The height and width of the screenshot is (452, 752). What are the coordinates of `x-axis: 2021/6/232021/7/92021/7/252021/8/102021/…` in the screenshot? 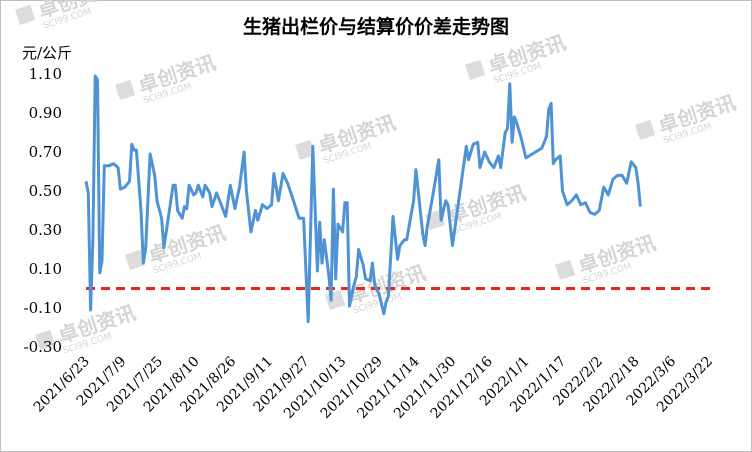 It's located at (373, 387).